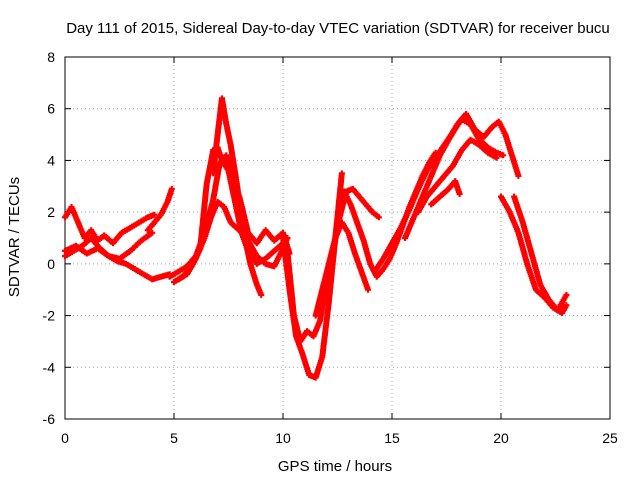 The width and height of the screenshot is (640, 480). What do you see at coordinates (49, 316) in the screenshot?
I see `y-tick-label: -2` at bounding box center [49, 316].